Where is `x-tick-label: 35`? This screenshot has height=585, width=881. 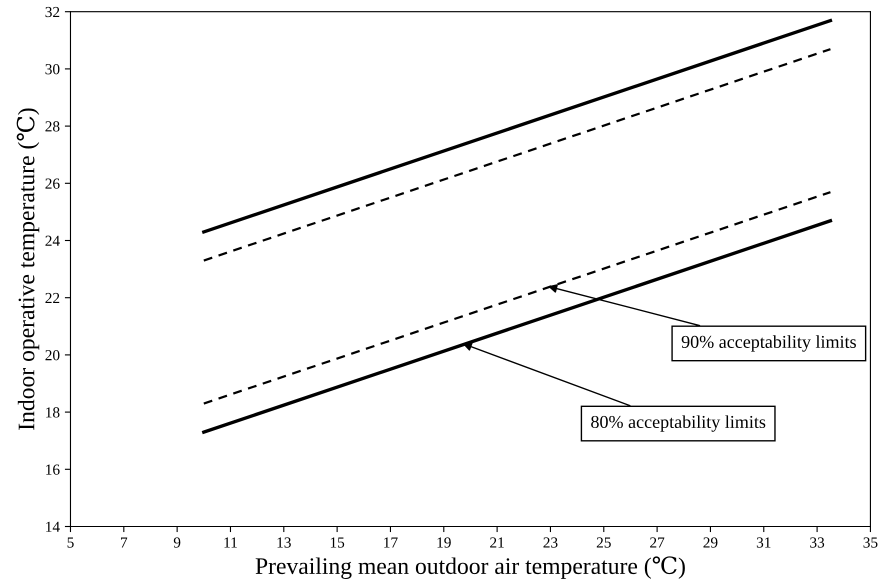
x-tick-label: 35 is located at coordinates (871, 542).